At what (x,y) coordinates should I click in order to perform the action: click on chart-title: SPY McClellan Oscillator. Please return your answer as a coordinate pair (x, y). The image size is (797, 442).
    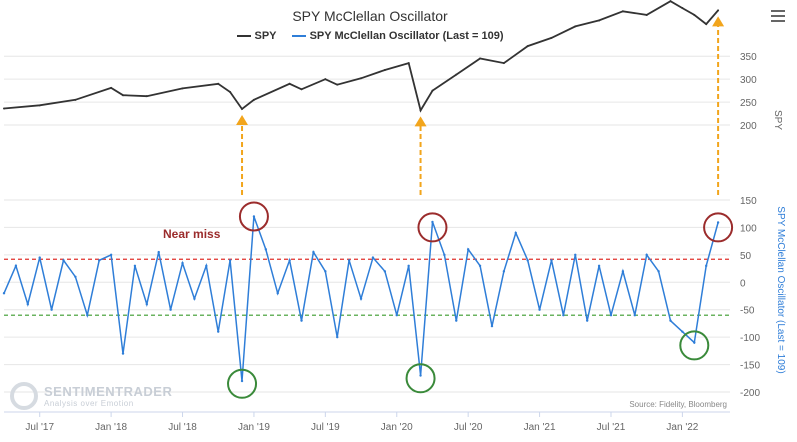
    Looking at the image, I should click on (370, 16).